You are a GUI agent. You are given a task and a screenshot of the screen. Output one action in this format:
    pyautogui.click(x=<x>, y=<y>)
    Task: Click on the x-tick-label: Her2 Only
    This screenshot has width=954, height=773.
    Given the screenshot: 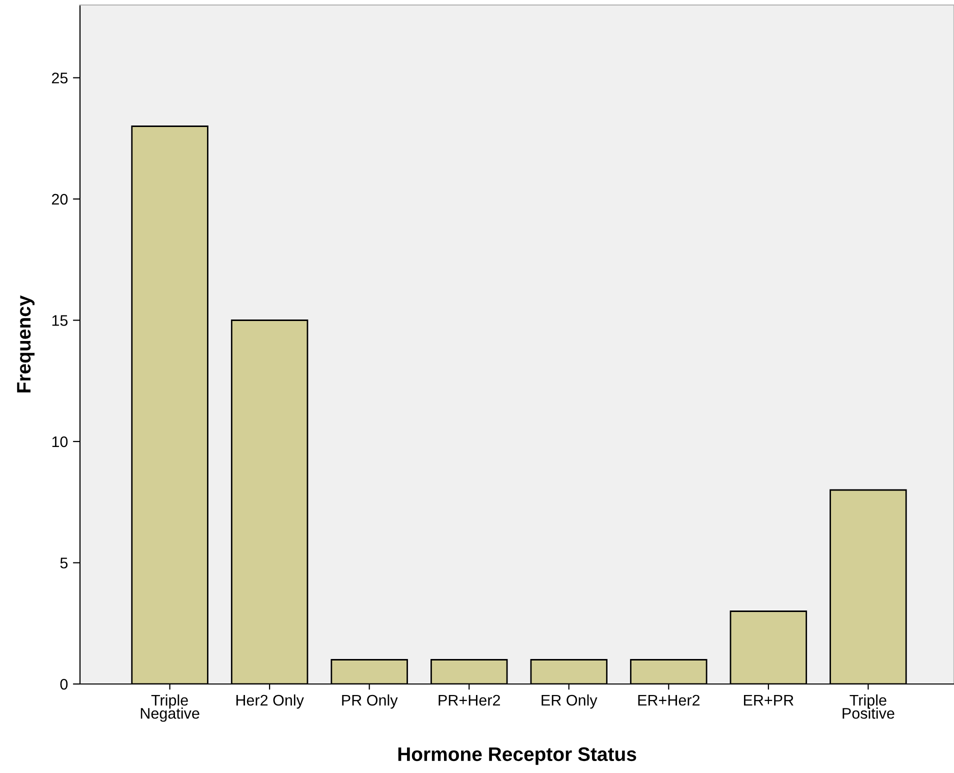 What is the action you would take?
    pyautogui.click(x=270, y=701)
    